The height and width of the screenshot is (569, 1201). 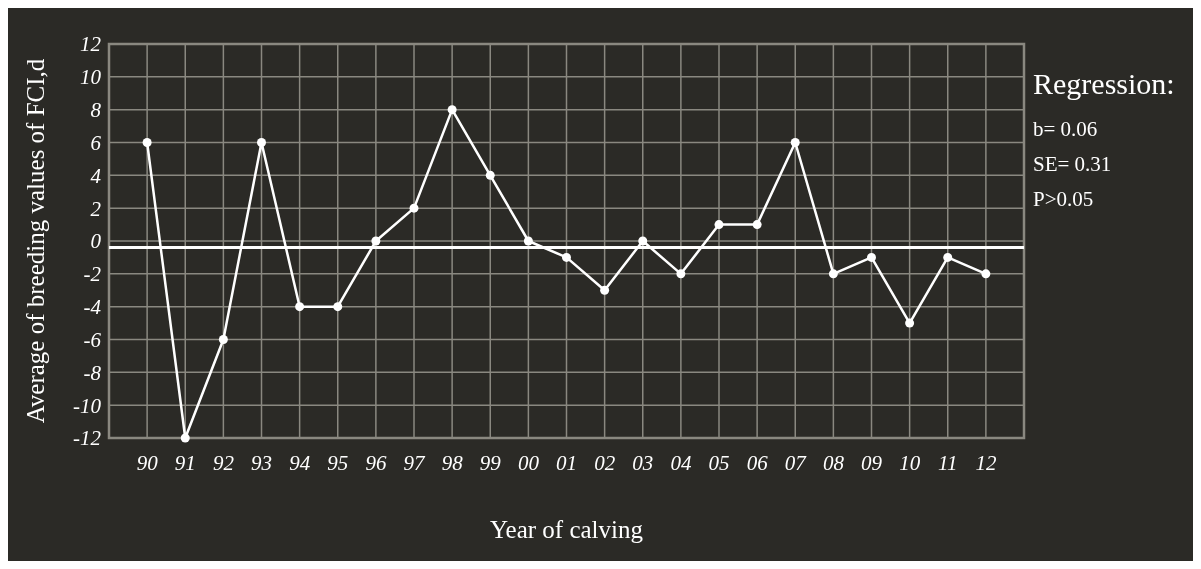 What do you see at coordinates (490, 463) in the screenshot?
I see `x-tick-label: 99` at bounding box center [490, 463].